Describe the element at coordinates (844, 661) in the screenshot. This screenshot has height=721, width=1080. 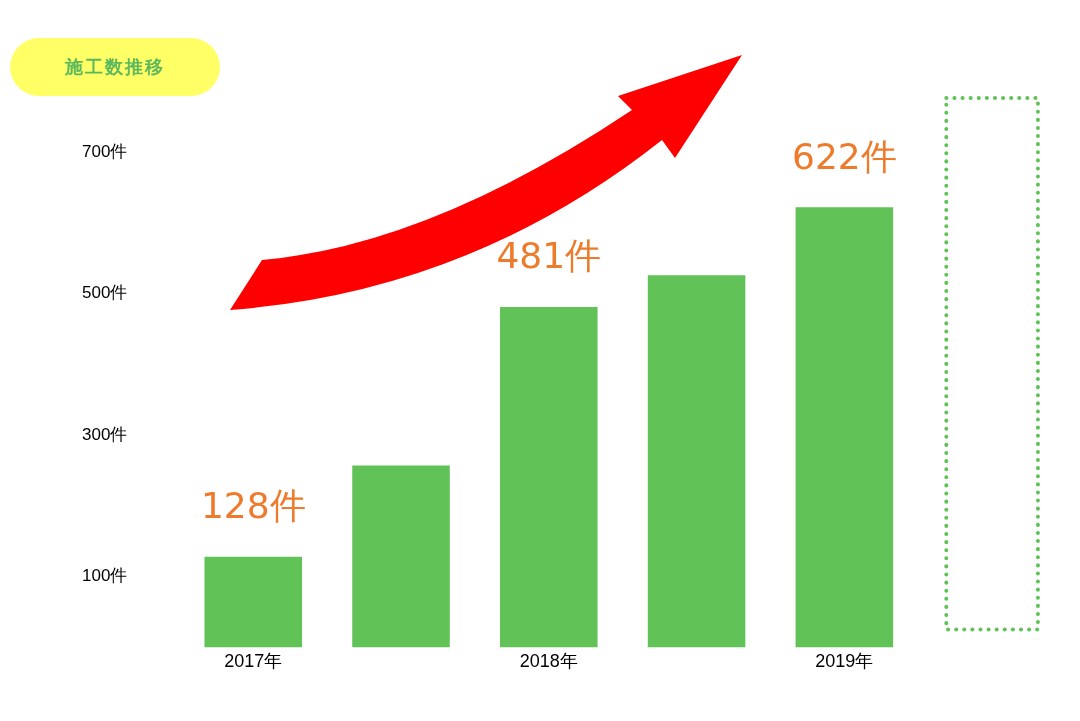
I see `x-tick-label: 2019年` at that location.